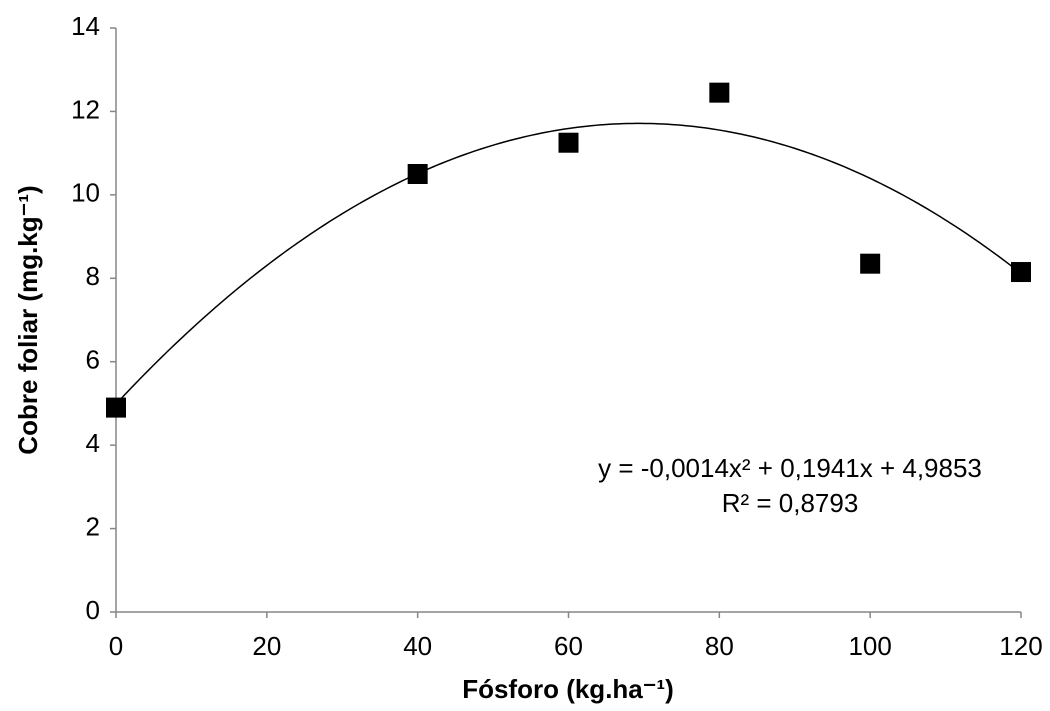 The image size is (1050, 711). What do you see at coordinates (93, 526) in the screenshot?
I see `y-tick-label: 2` at bounding box center [93, 526].